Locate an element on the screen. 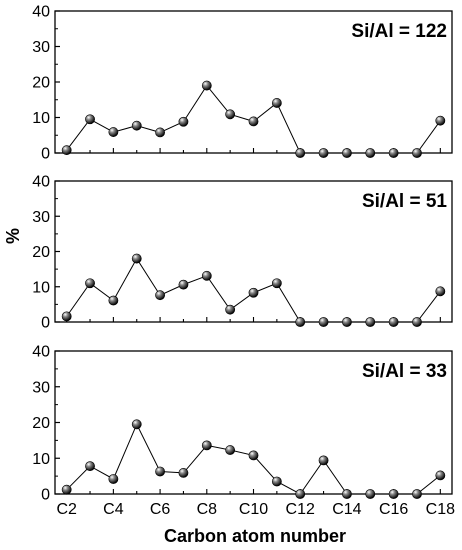 The image size is (462, 550). panel-label: Si/Al = 33 is located at coordinates (404, 371).